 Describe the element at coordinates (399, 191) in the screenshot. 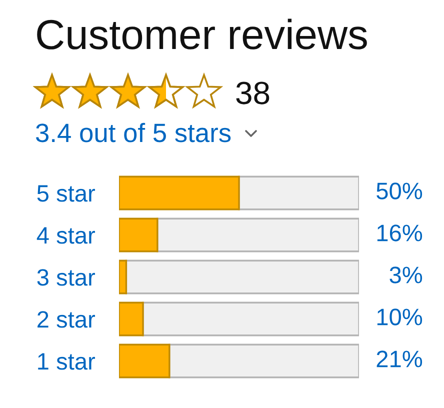

I see `data-label: 50%` at that location.